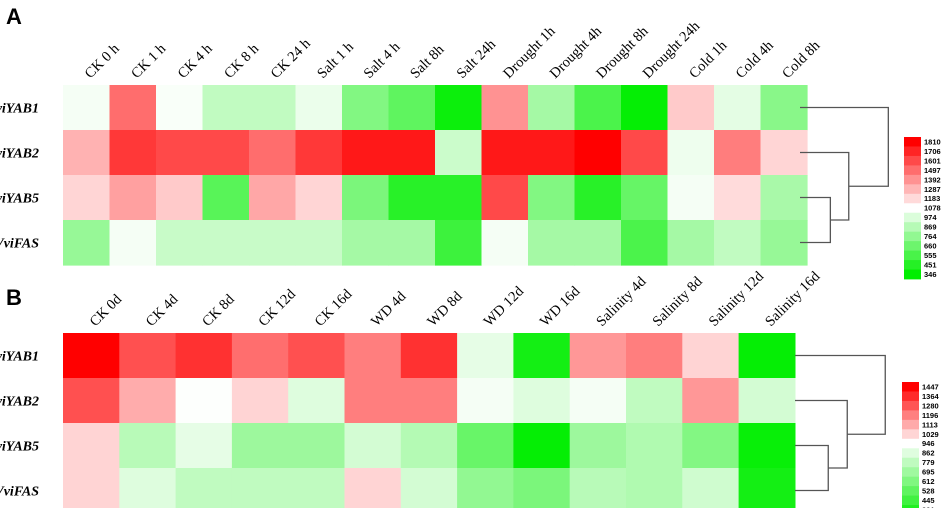  Describe the element at coordinates (930, 227) in the screenshot. I see `legend-tick-label: 869` at that location.